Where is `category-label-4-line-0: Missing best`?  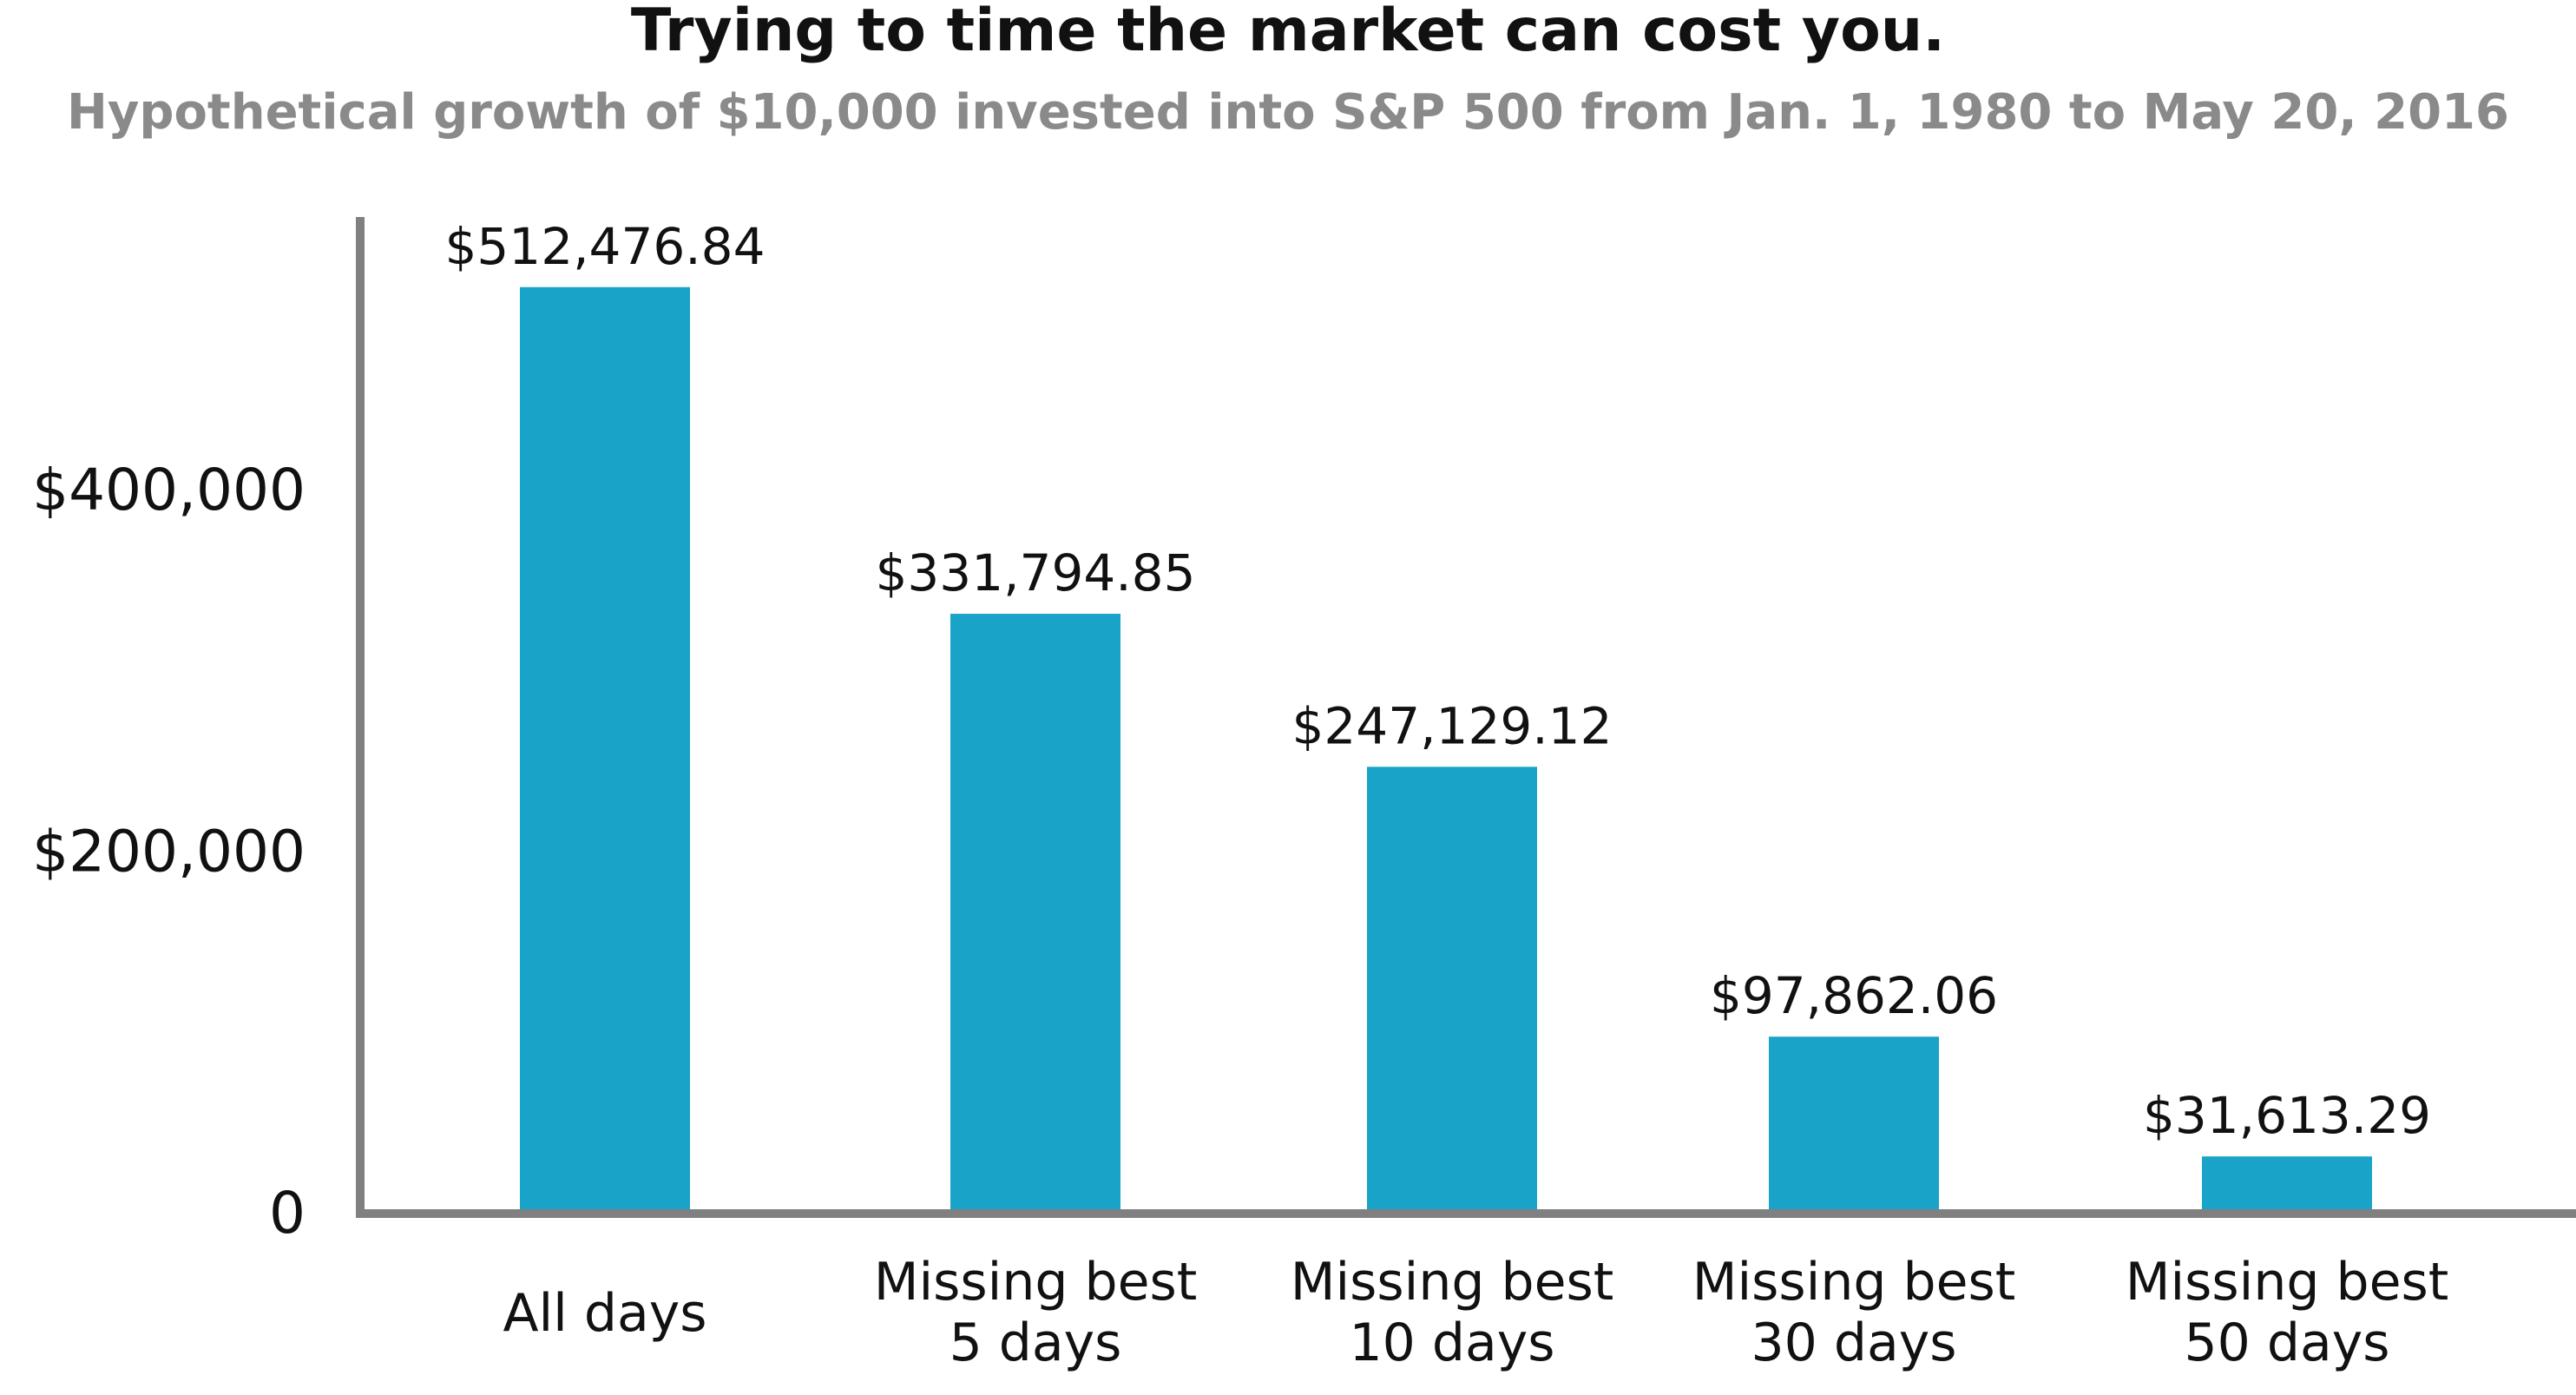
category-label-4-line-0: Missing best is located at coordinates (2287, 1282).